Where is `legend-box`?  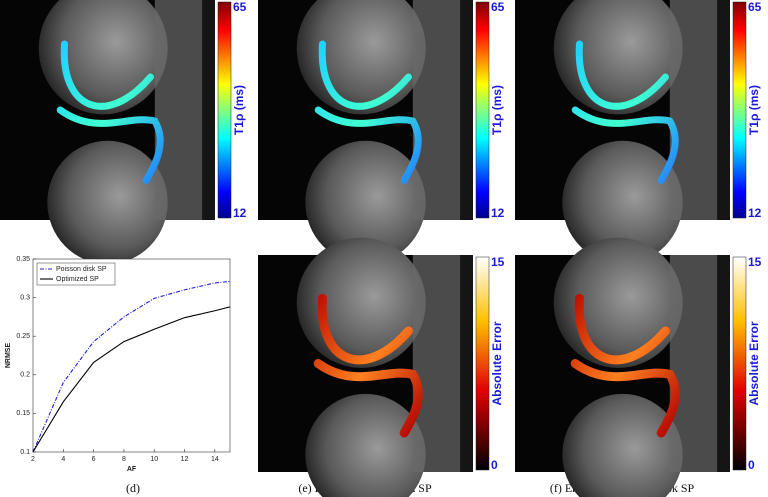 legend-box is located at coordinates (76, 274).